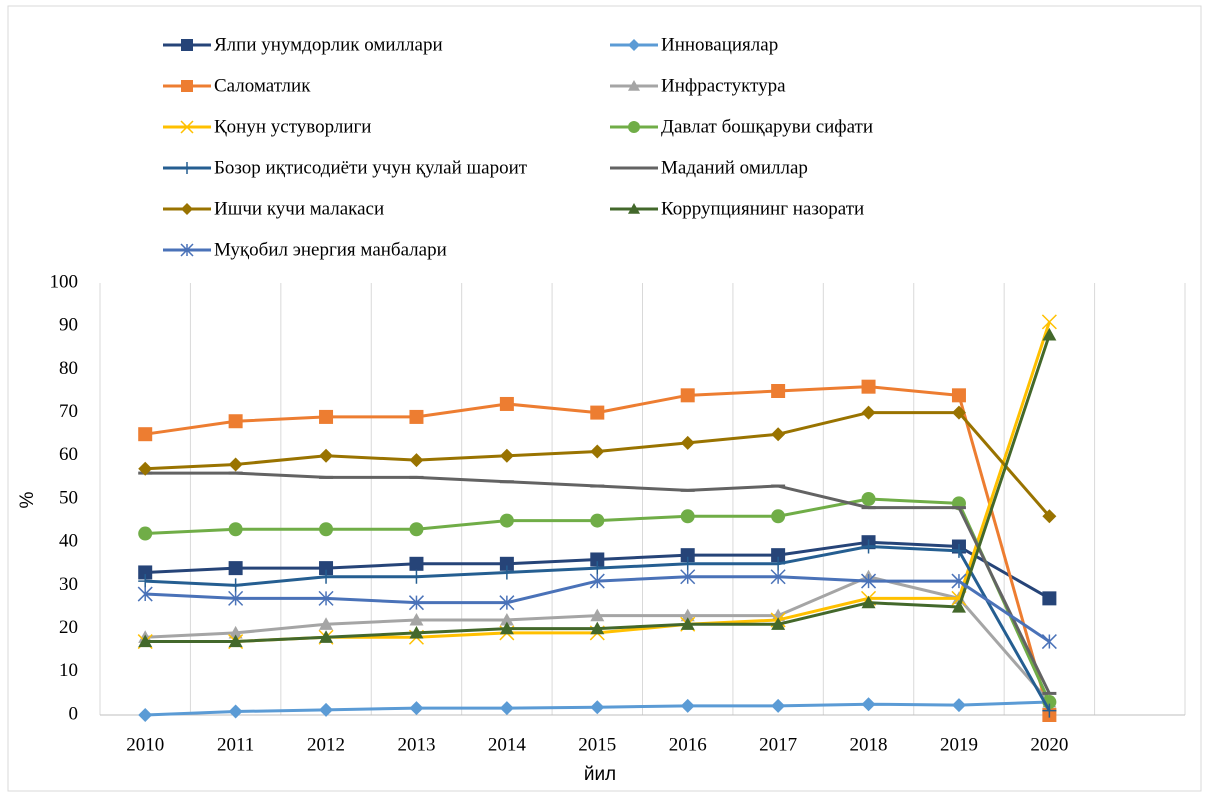  What do you see at coordinates (1049, 744) in the screenshot?
I see `x-tick-label: 2020` at bounding box center [1049, 744].